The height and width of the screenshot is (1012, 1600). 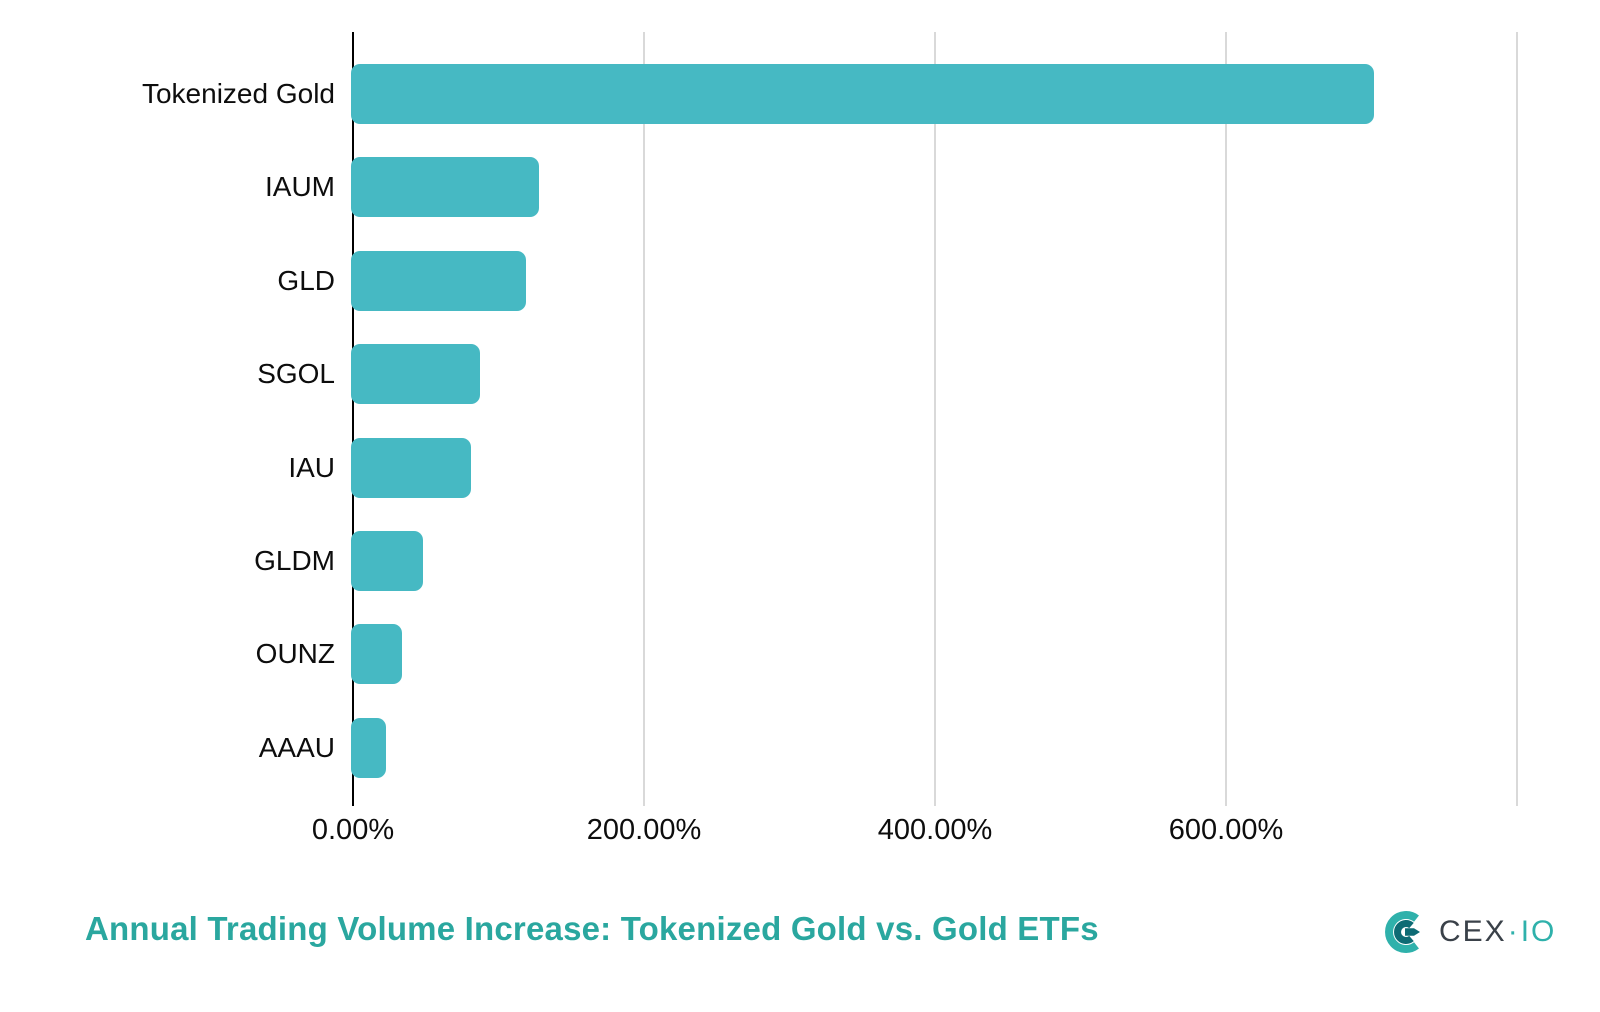 I want to click on category-label-ounz: OUNZ, so click(x=295, y=654).